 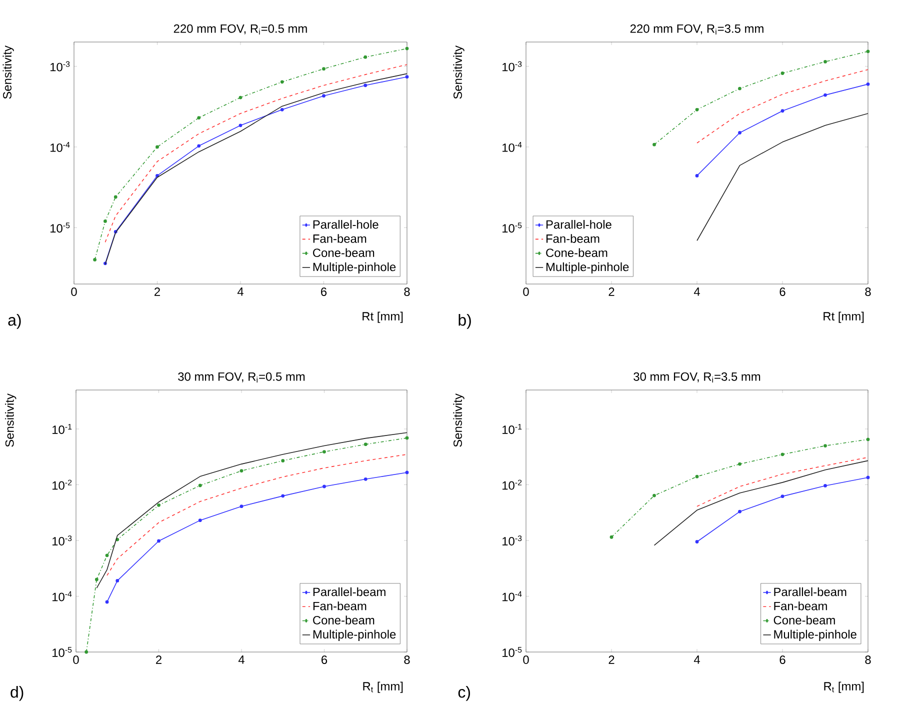 I want to click on text: d), so click(x=17, y=693).